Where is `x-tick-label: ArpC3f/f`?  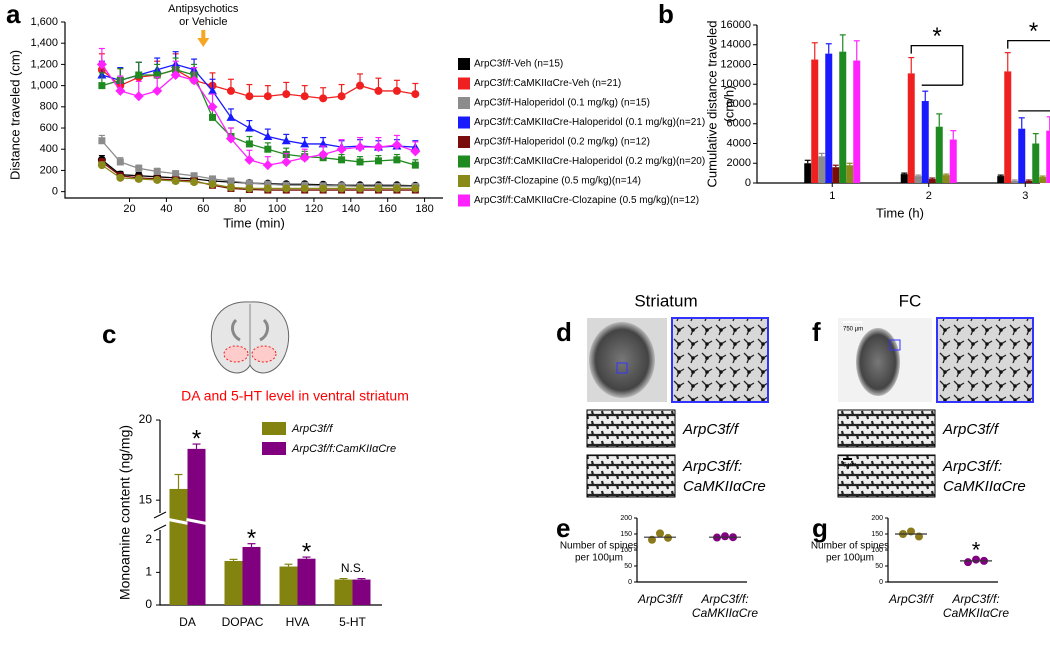 x-tick-label: ArpC3f/f is located at coordinates (911, 599).